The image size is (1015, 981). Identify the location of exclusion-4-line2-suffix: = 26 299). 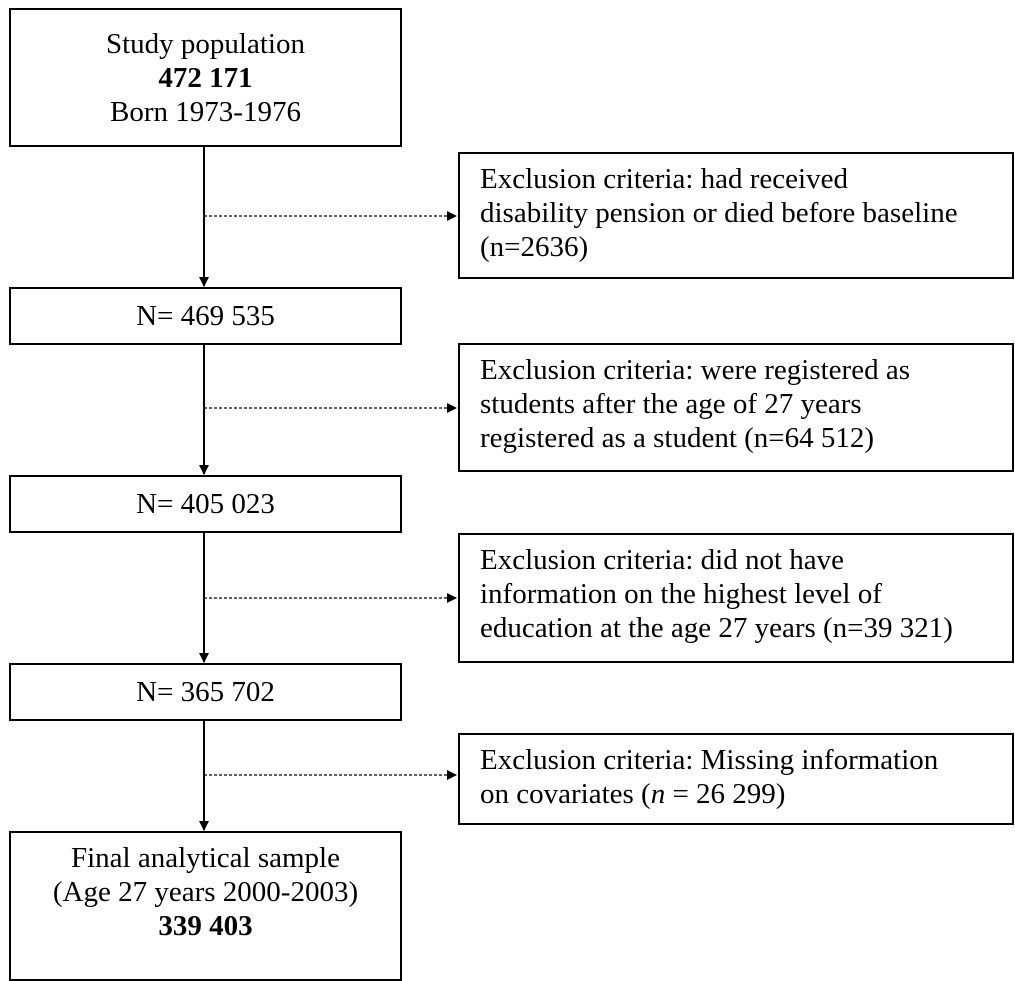
(725, 794).